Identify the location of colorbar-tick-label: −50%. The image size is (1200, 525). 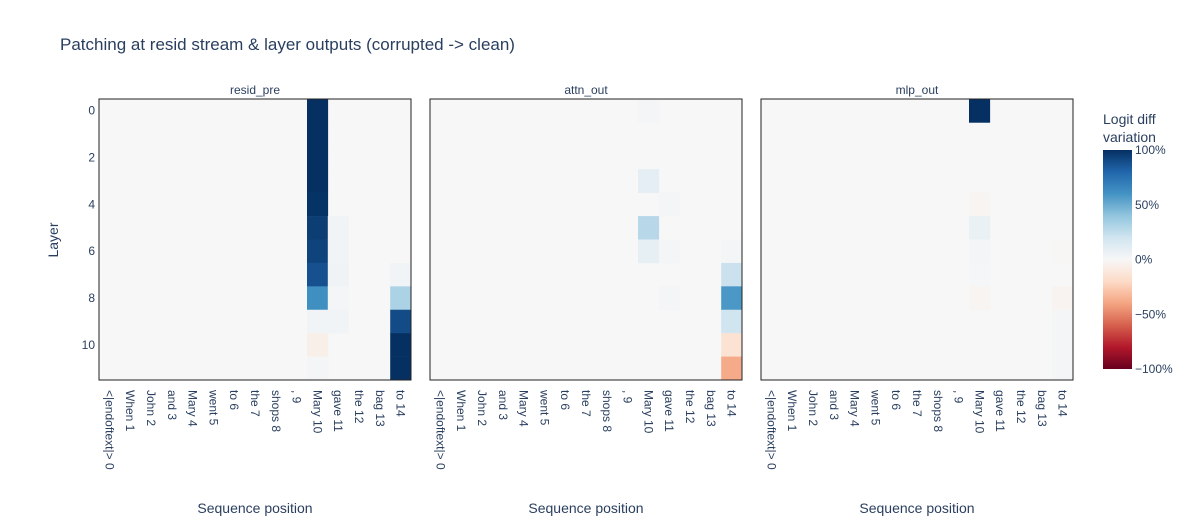
(1150, 314).